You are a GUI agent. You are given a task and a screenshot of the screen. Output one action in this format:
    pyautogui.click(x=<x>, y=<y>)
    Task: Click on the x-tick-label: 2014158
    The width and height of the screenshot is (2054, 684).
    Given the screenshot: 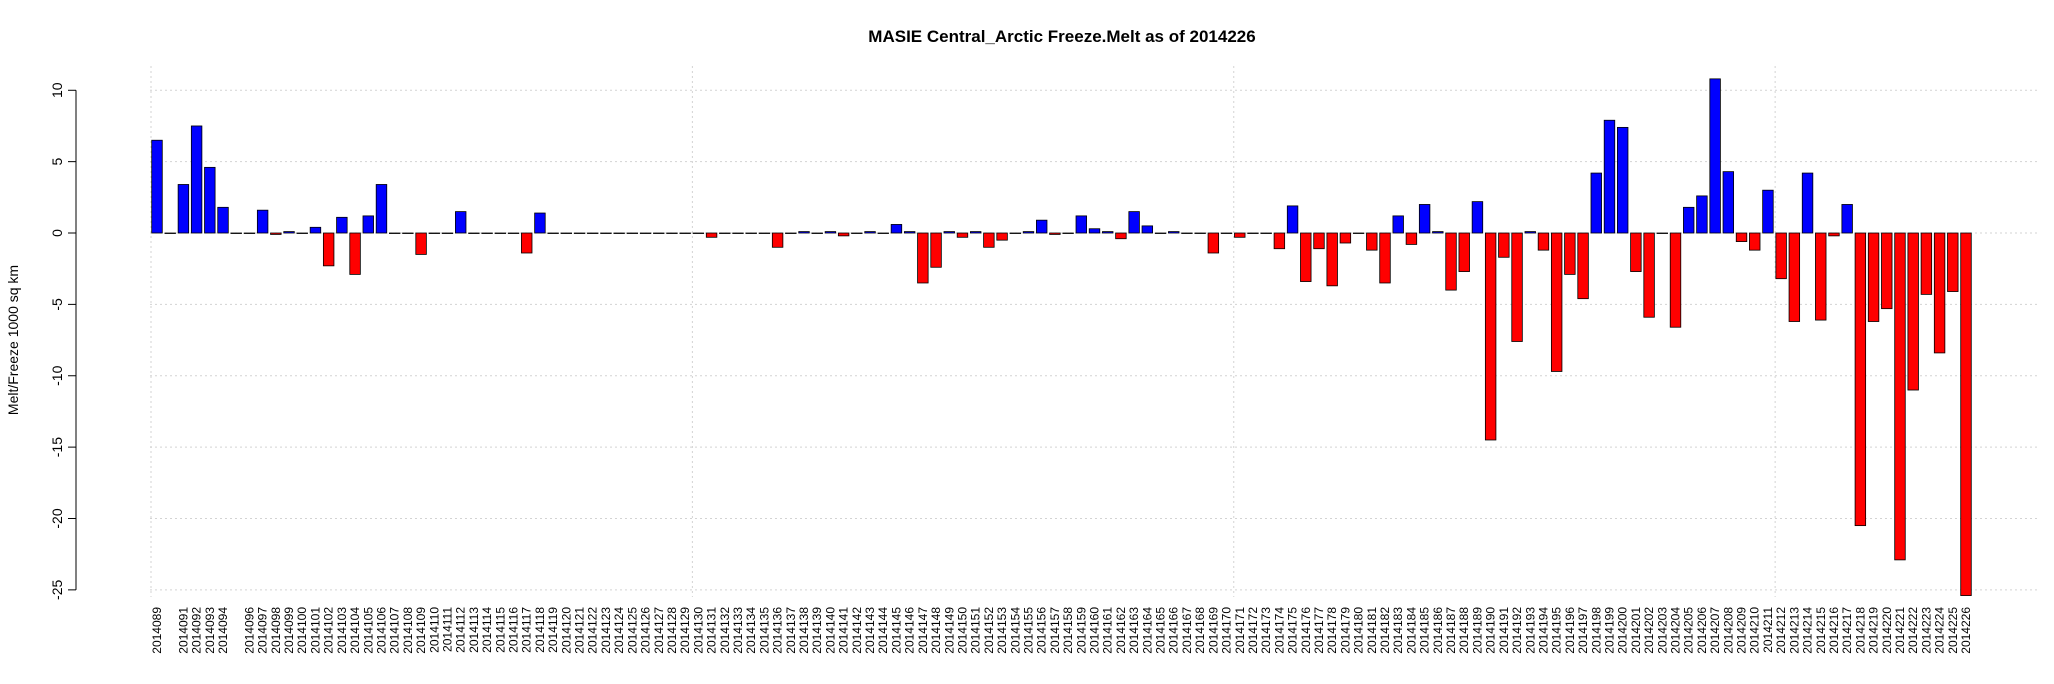 What is the action you would take?
    pyautogui.click(x=1068, y=630)
    